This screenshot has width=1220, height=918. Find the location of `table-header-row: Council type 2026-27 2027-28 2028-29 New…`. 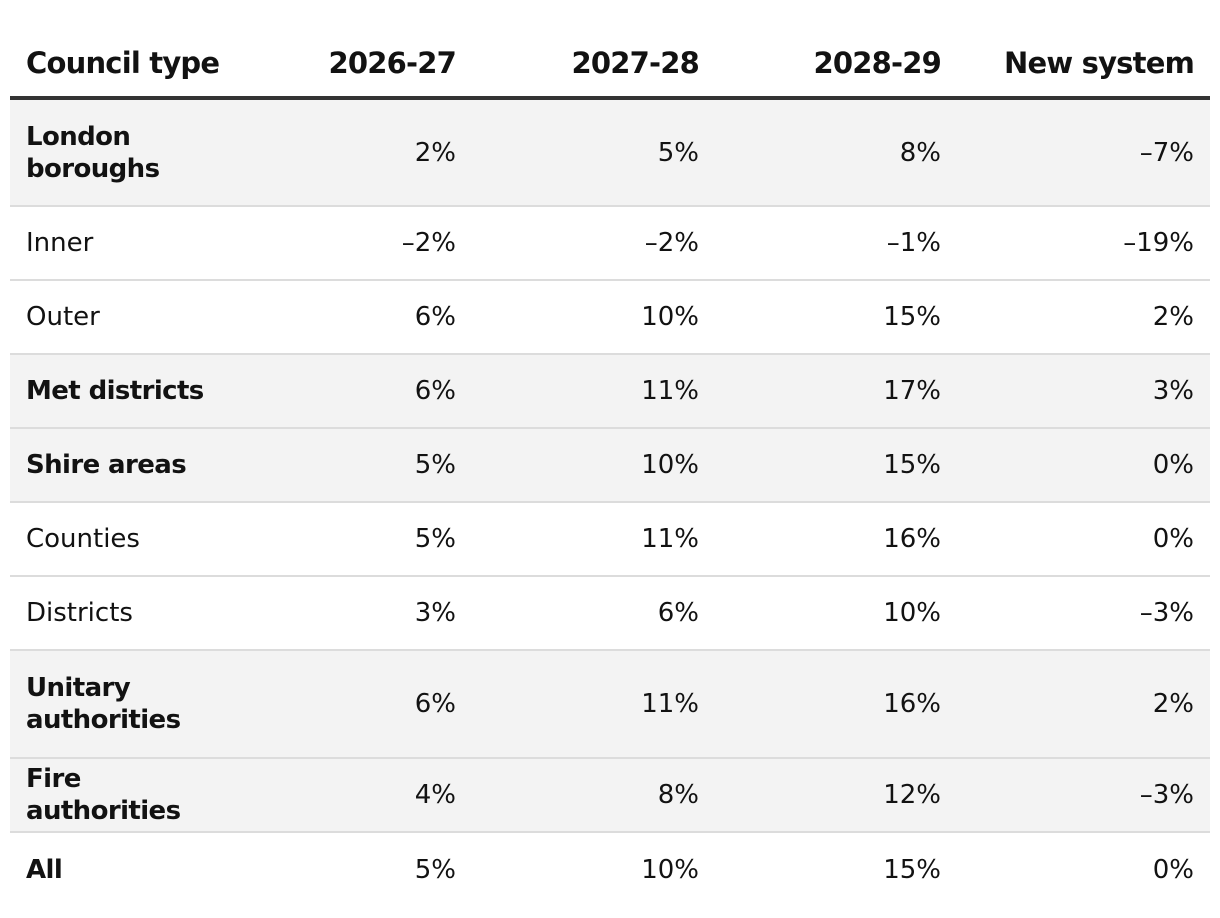

table-header-row: Council type 2026-27 2027-28 2028-29 New… is located at coordinates (610, 50).